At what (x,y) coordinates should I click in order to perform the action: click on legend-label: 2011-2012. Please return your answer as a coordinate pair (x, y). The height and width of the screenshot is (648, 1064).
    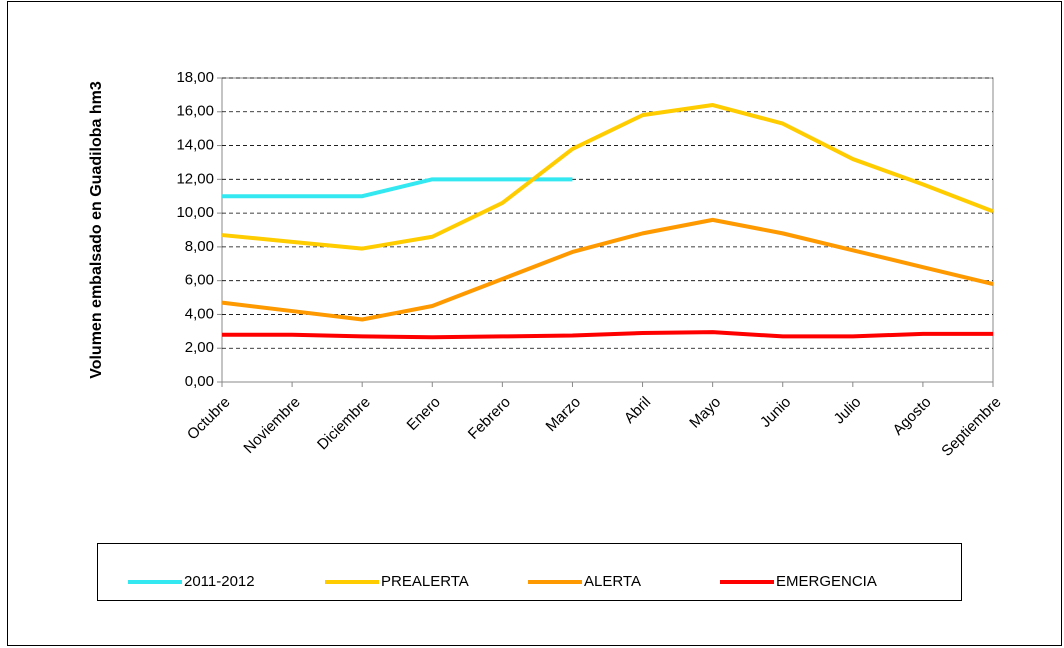
    Looking at the image, I should click on (219, 581).